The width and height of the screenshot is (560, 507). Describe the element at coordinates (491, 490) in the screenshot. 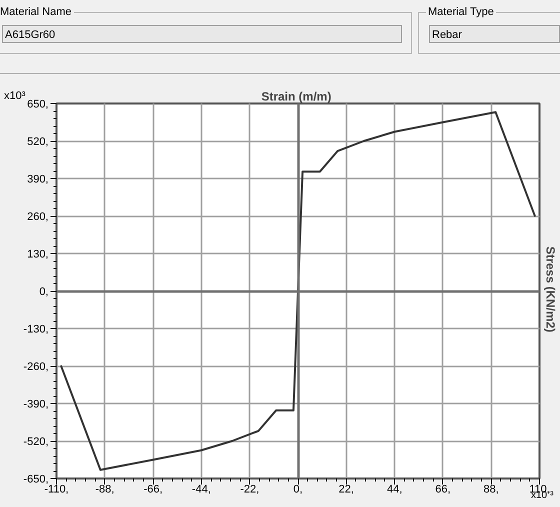

I see `x-tick-label: 88,` at that location.